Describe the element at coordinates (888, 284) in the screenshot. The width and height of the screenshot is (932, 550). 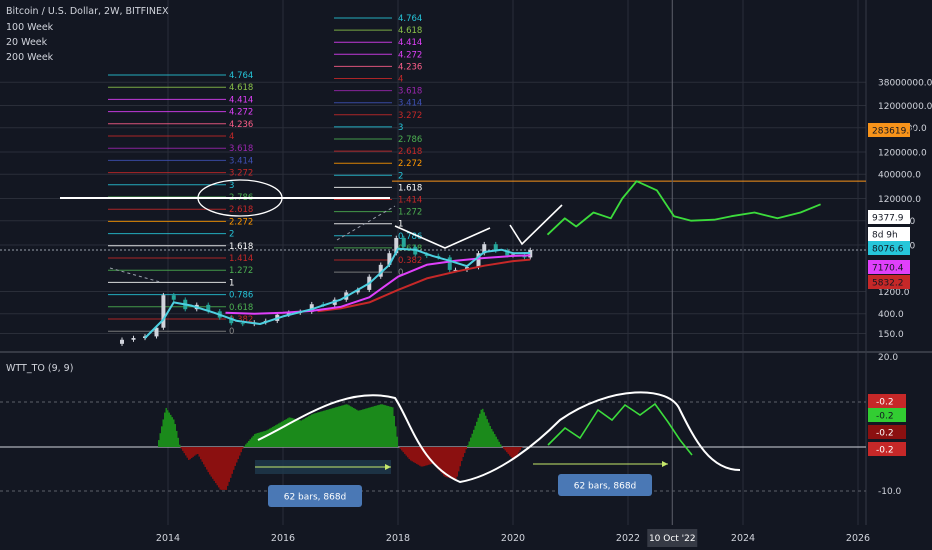
I see `price-tag-label: 5832.2` at that location.